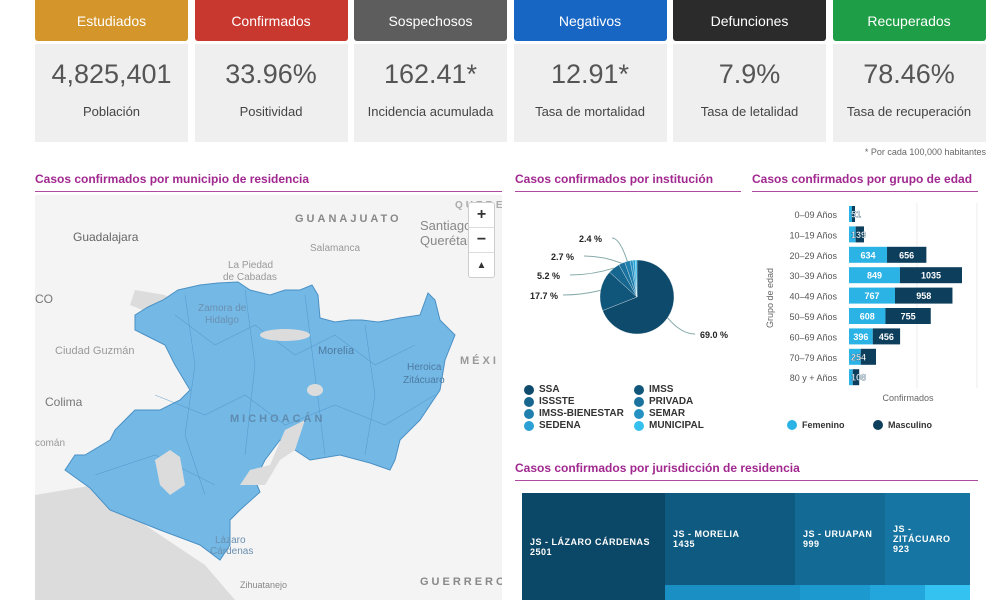 The height and width of the screenshot is (600, 1000). Describe the element at coordinates (590, 541) in the screenshot. I see `treemap-cell-name: JS - LÁZARO CÁRDENAS` at that location.